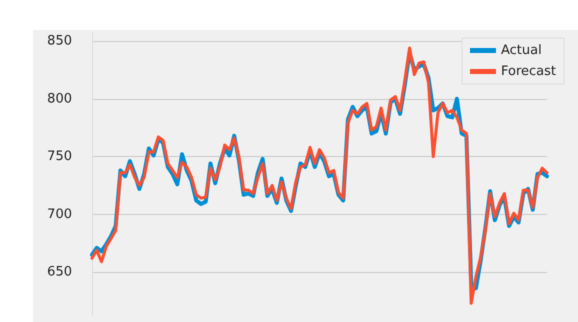 The height and width of the screenshot is (322, 578). I want to click on y-tick-label: 700, so click(59, 214).